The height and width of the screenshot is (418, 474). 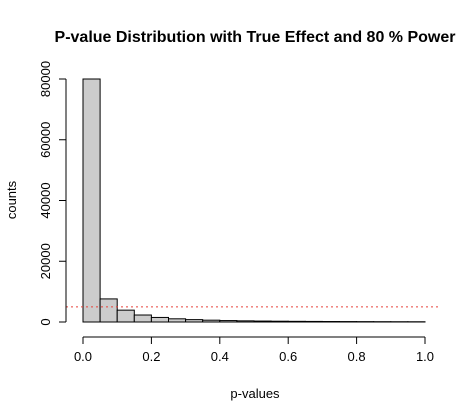 What do you see at coordinates (83, 356) in the screenshot?
I see `x-tick-label-0: 0.0` at bounding box center [83, 356].